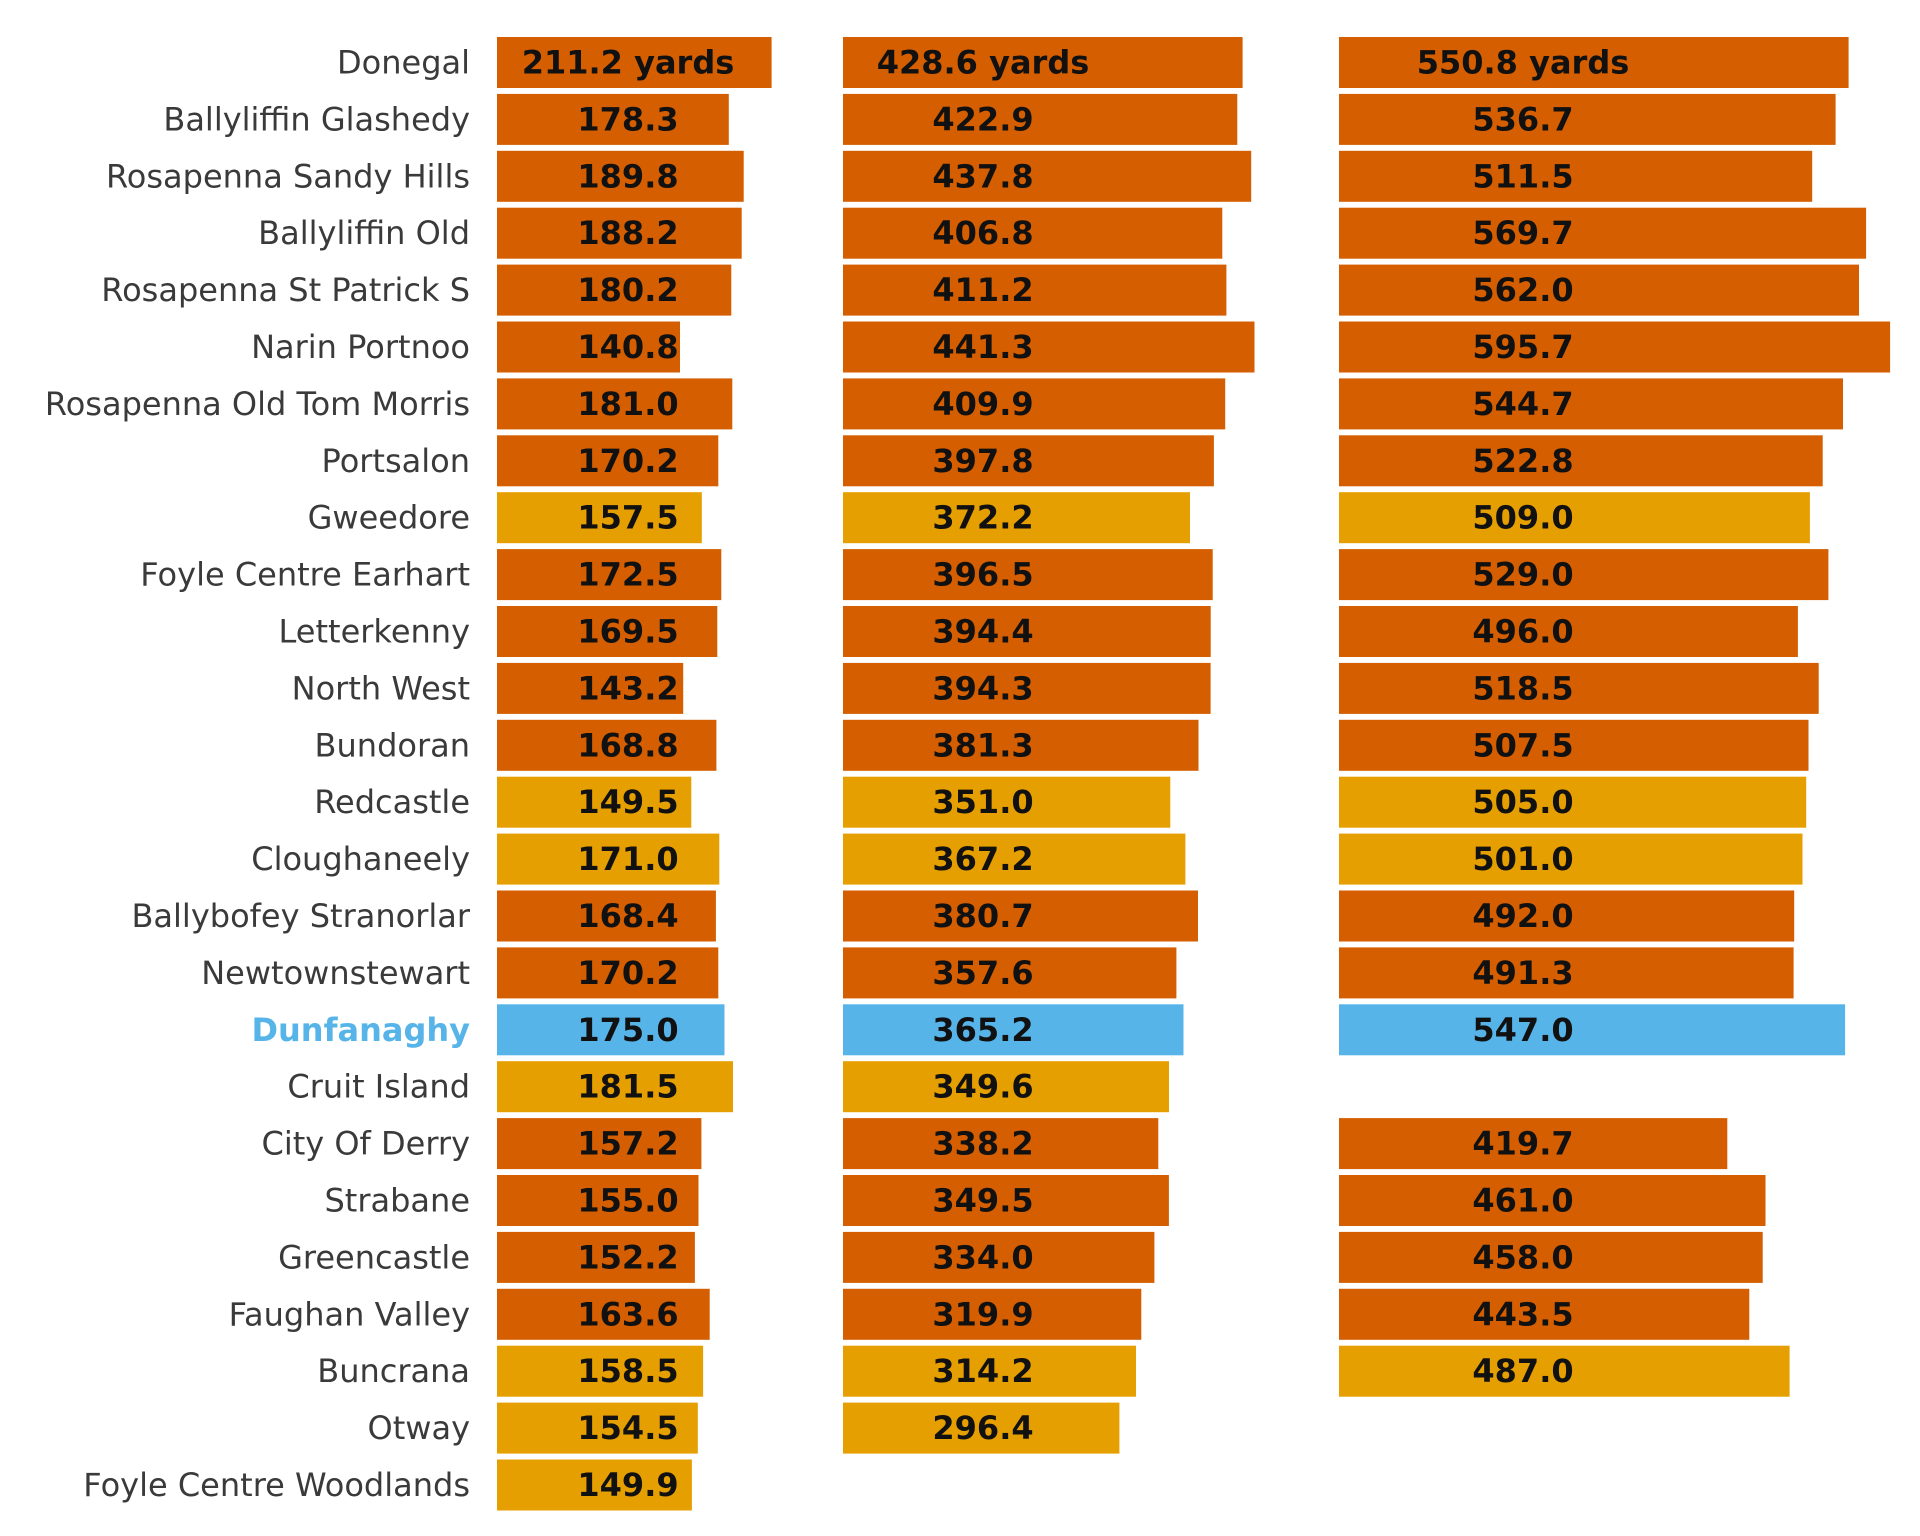 Image resolution: width=1920 pixels, height=1536 pixels. I want to click on course-label: Foyle Centre Woodlands, so click(276, 1485).